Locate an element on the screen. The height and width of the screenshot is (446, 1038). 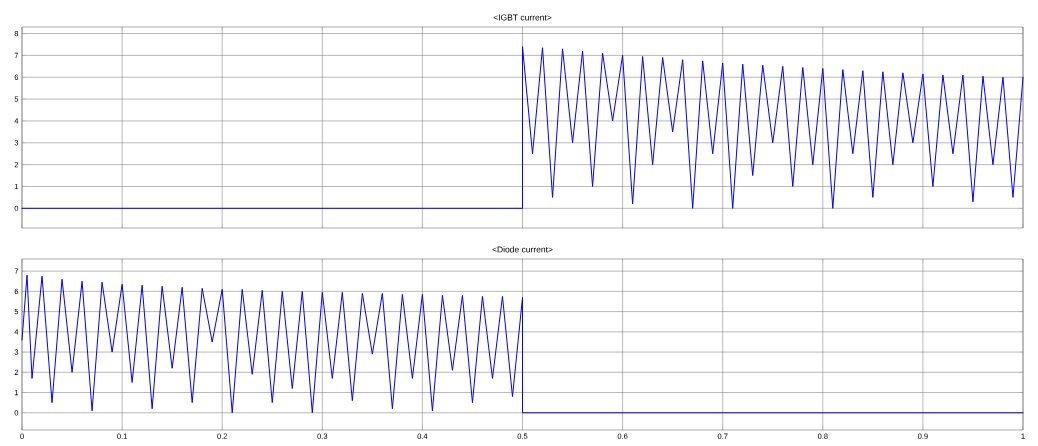
chart-title: <IGBT current> is located at coordinates (522, 17).